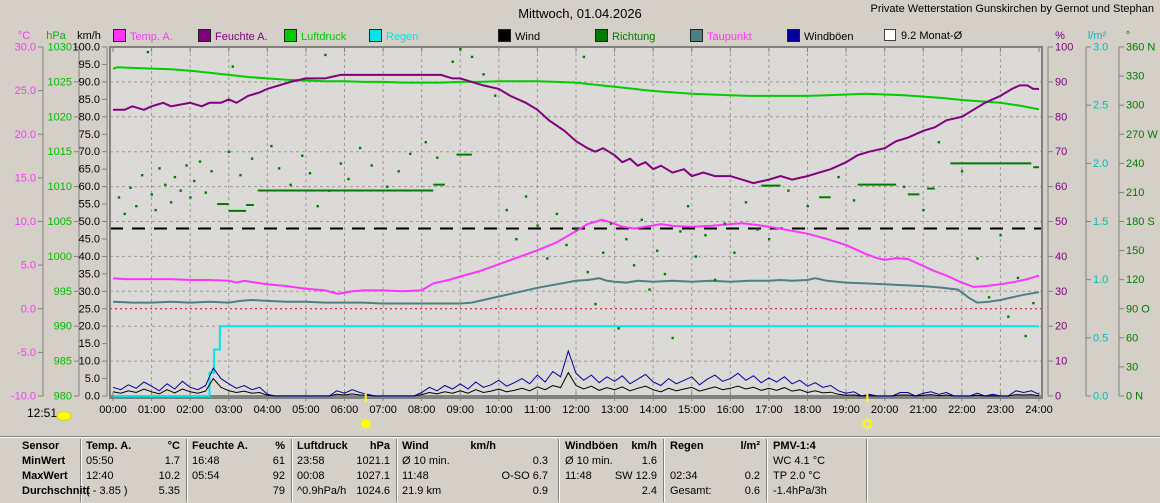  What do you see at coordinates (687, 446) in the screenshot?
I see `table-header-name: Regen` at bounding box center [687, 446].